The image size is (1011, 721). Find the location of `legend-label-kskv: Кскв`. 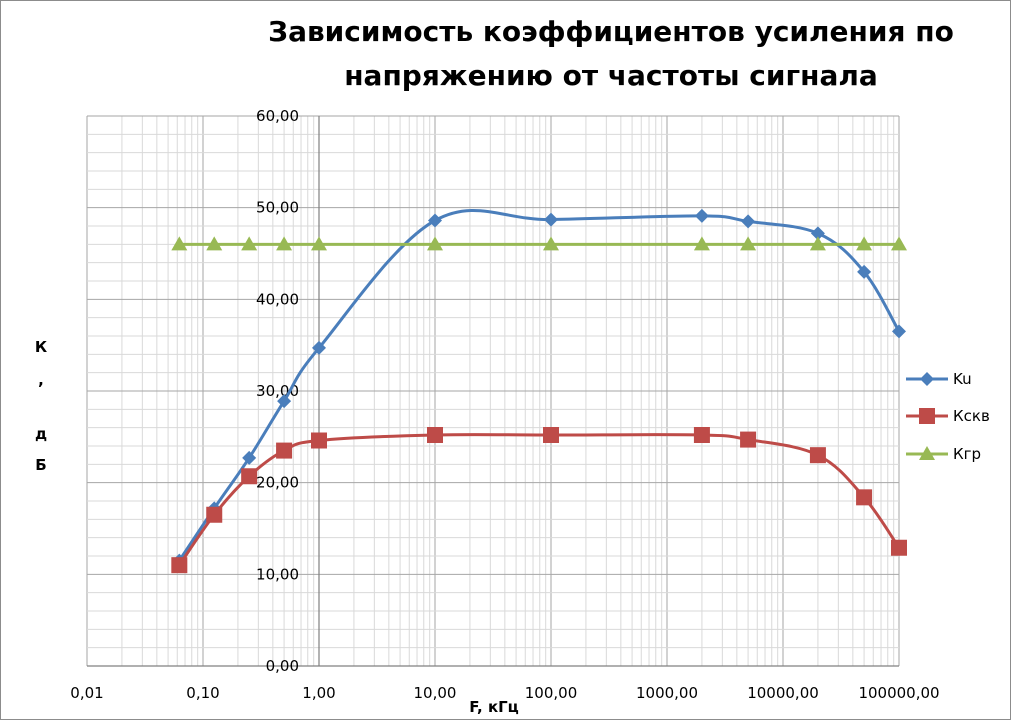

legend-label-kskv: Кскв is located at coordinates (971, 416).